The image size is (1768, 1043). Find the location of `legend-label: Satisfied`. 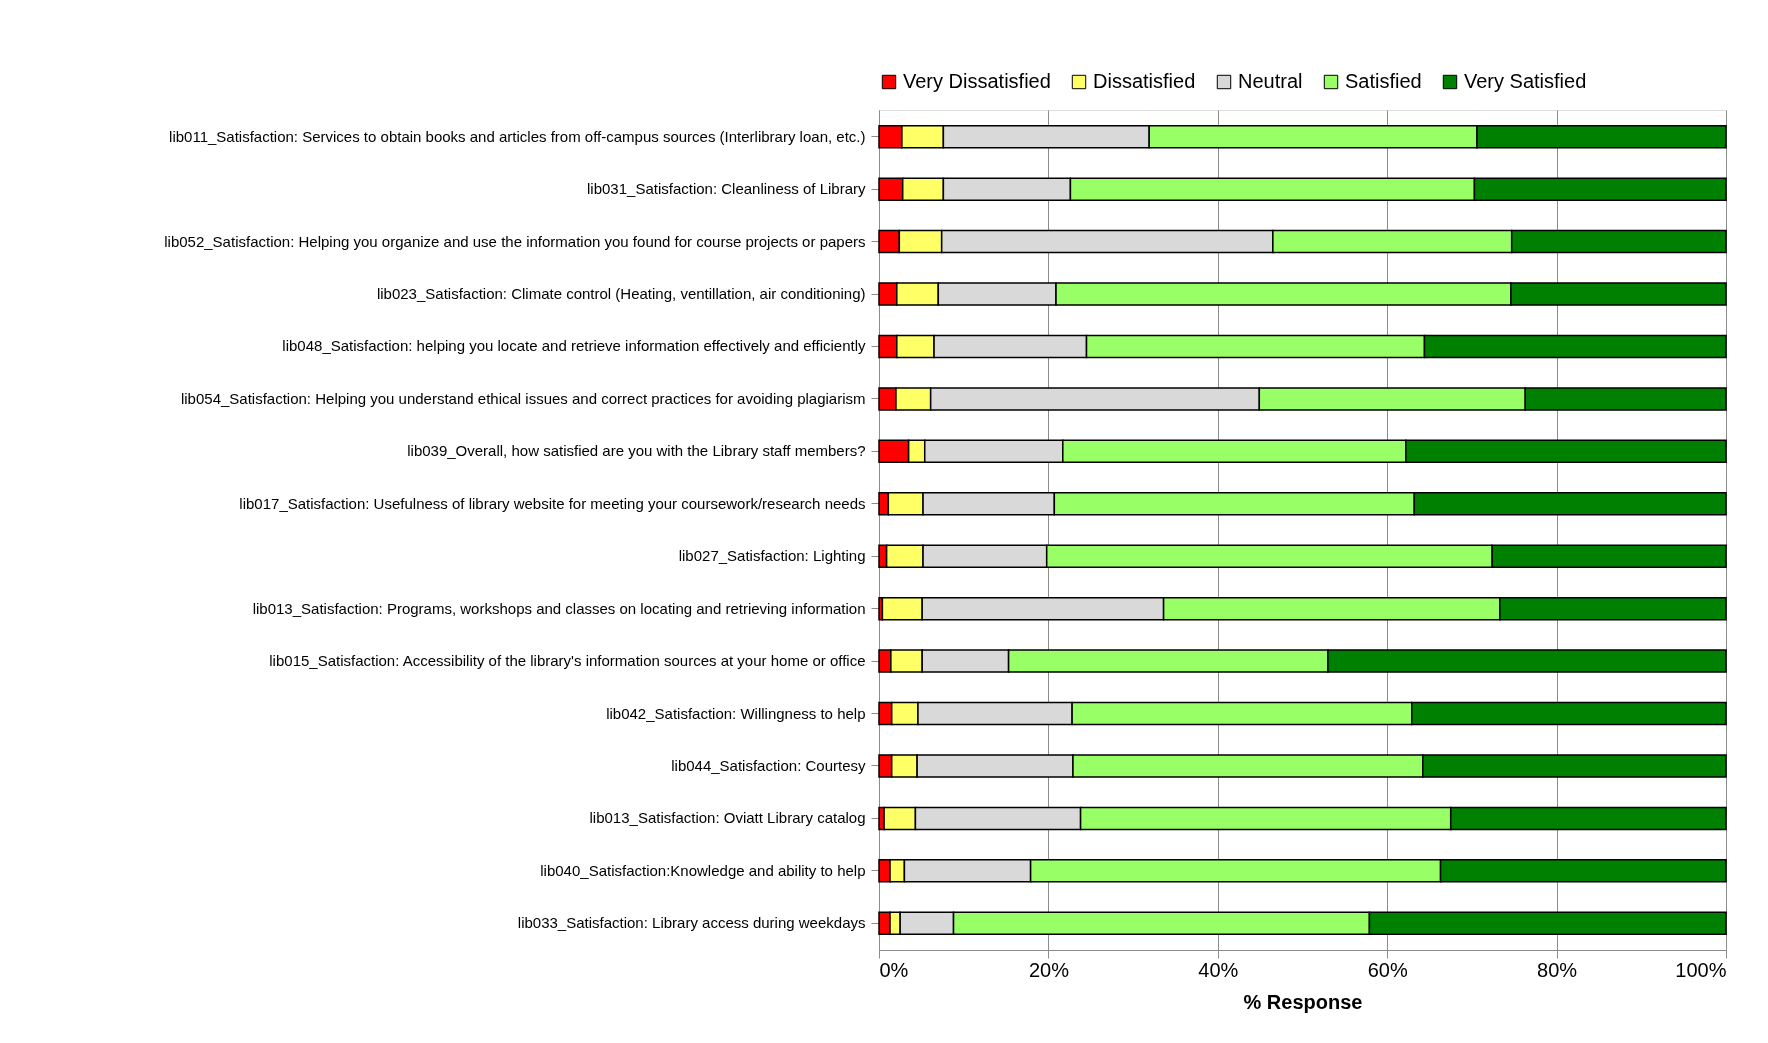

legend-label: Satisfied is located at coordinates (1383, 81).